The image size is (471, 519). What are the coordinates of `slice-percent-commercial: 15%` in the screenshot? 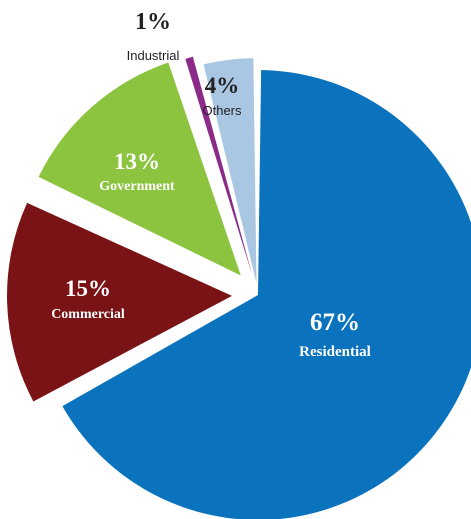 It's located at (88, 288).